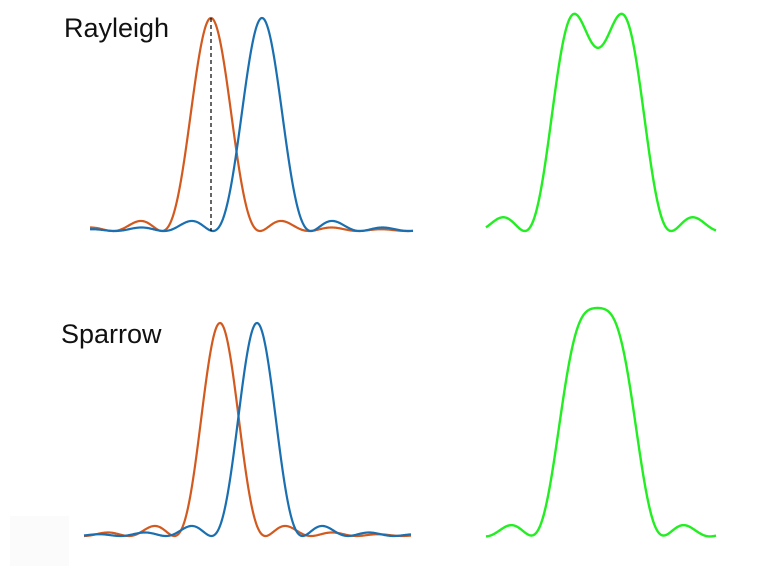 Image resolution: width=761 pixels, height=567 pixels. I want to click on decorative-box, so click(39, 541).